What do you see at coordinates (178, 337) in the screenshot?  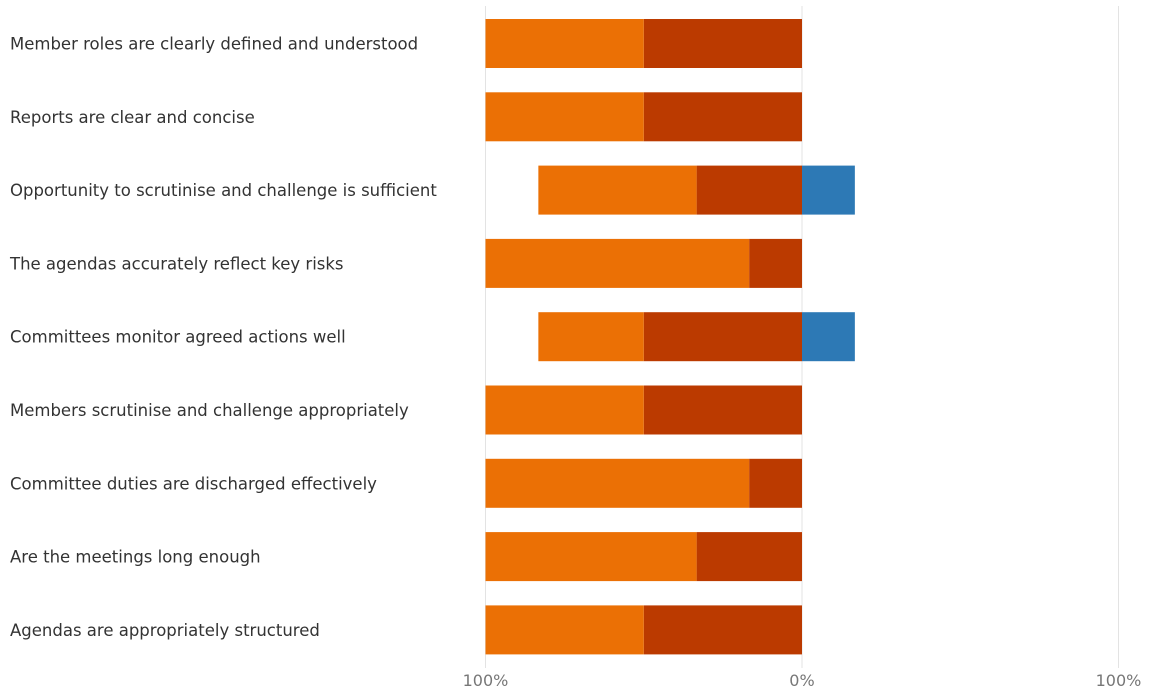 I see `category-label: Committees monitor agreed actions well` at bounding box center [178, 337].